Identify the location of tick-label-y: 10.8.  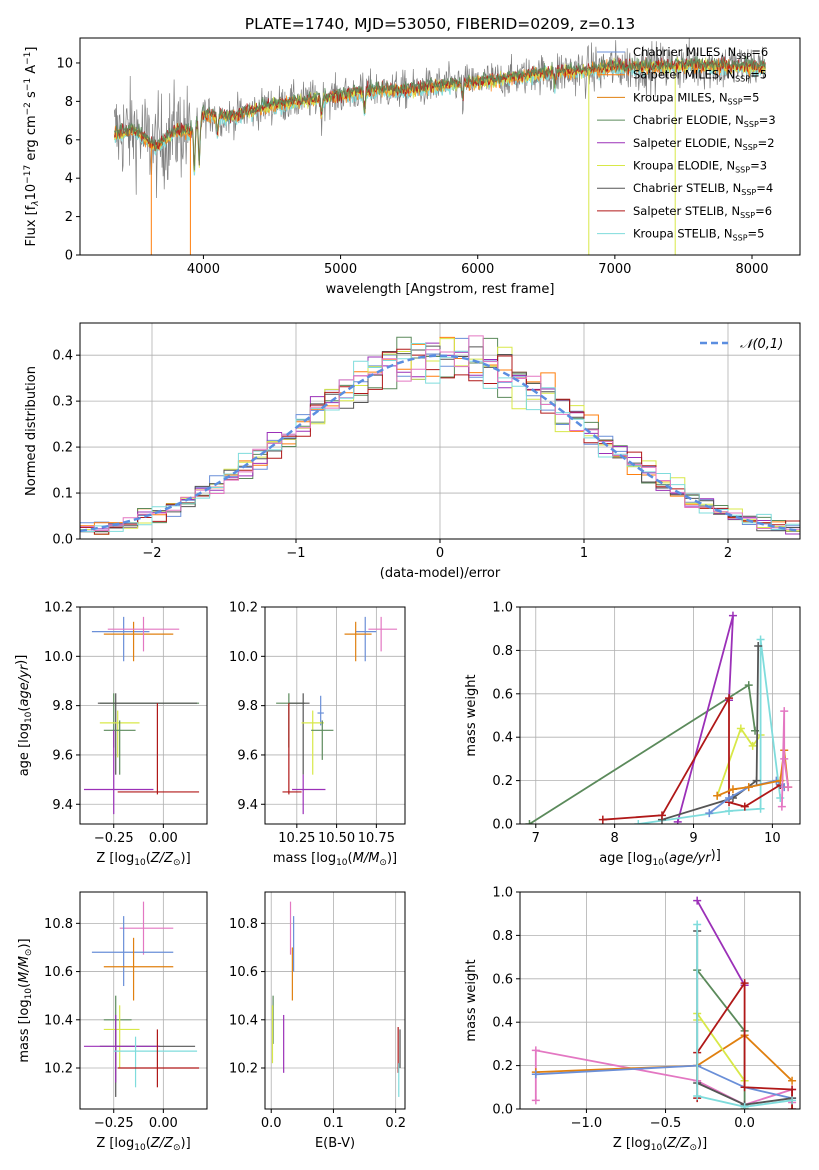
(243, 924).